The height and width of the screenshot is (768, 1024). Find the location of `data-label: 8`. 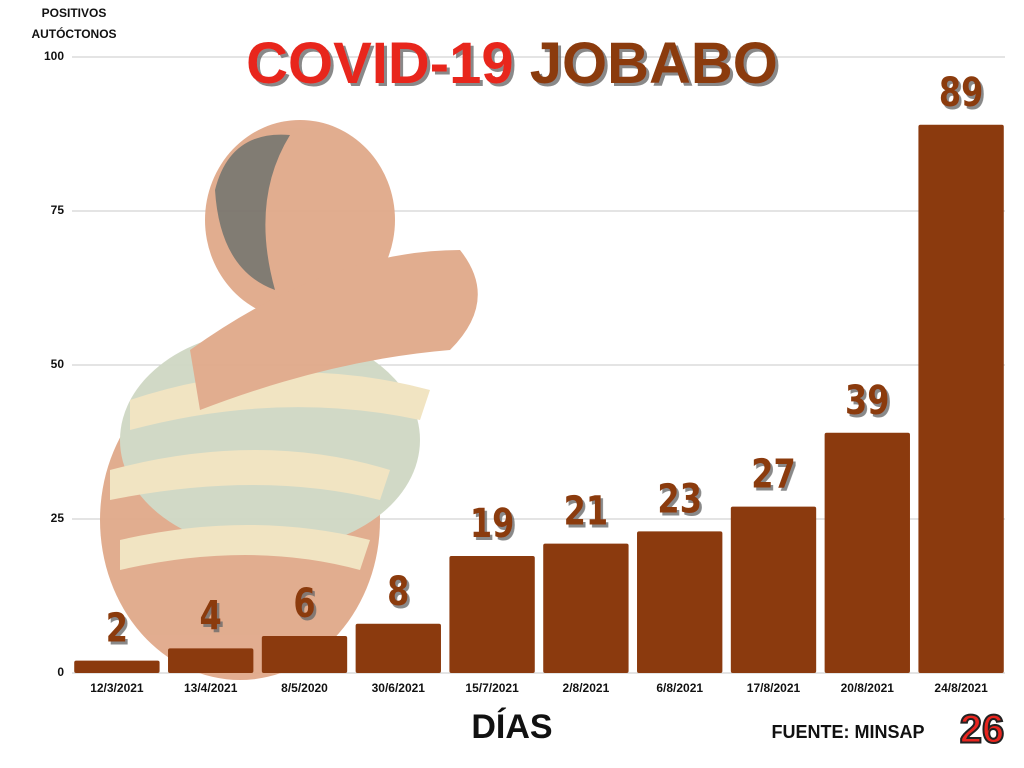

data-label: 8 is located at coordinates (398, 590).